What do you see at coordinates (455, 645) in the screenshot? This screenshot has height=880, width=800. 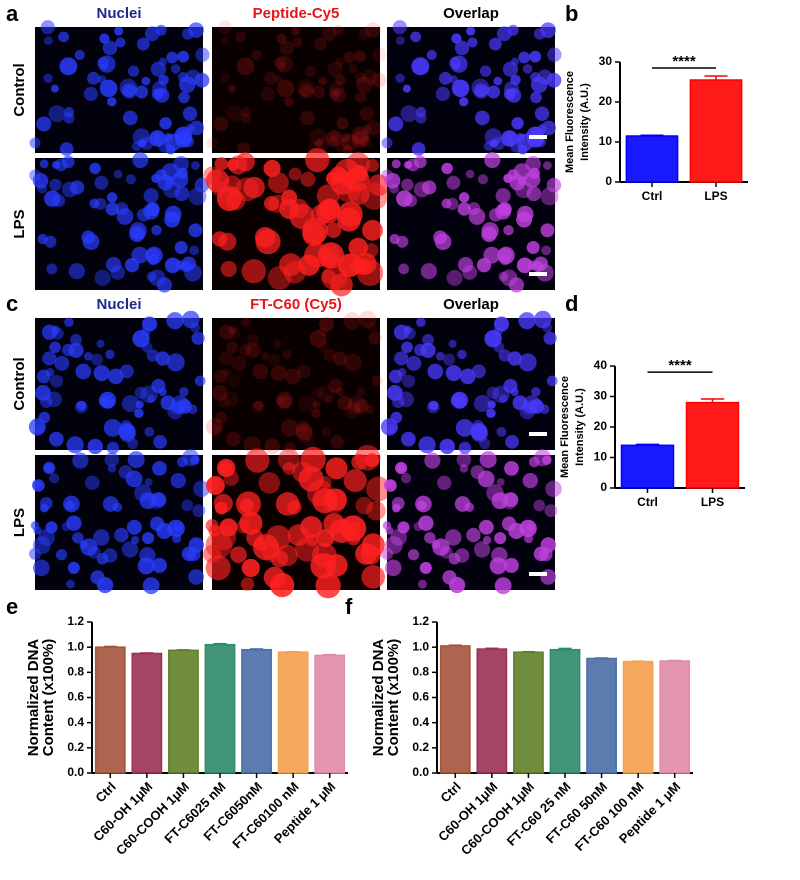 I see `error-bar` at bounding box center [455, 645].